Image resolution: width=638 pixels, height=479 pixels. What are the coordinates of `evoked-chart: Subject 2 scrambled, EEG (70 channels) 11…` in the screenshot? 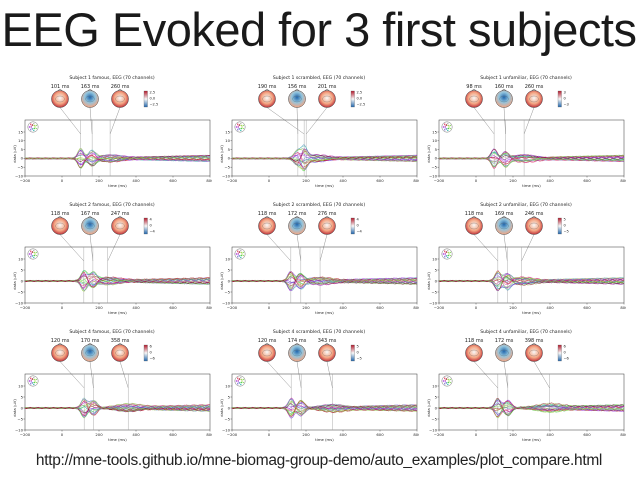 It's located at (319, 258).